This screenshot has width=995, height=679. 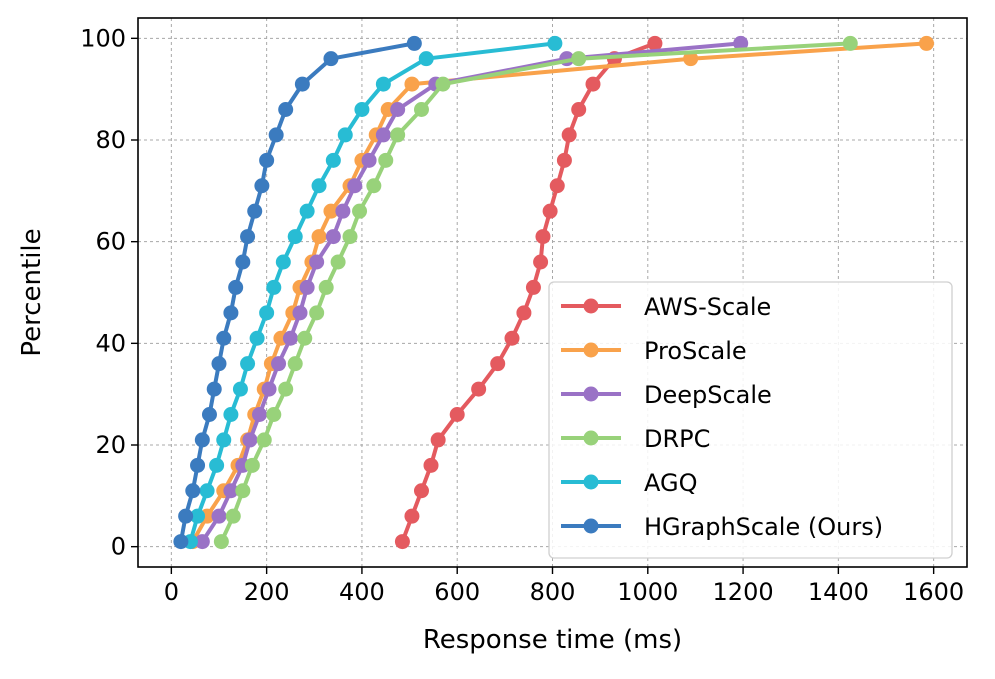 What do you see at coordinates (552, 640) in the screenshot?
I see `x-axis-label: Response time (ms)` at bounding box center [552, 640].